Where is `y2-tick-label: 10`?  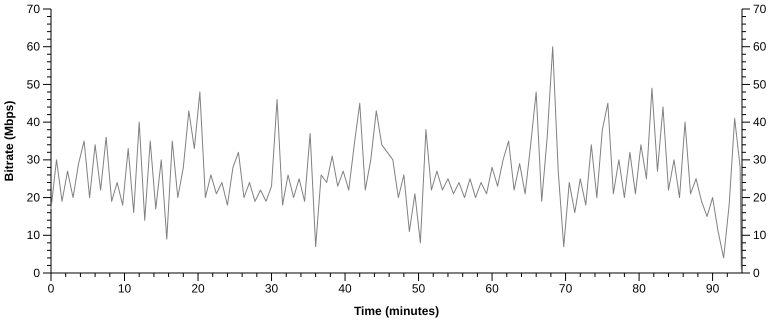 y2-tick-label: 10 is located at coordinates (760, 235).